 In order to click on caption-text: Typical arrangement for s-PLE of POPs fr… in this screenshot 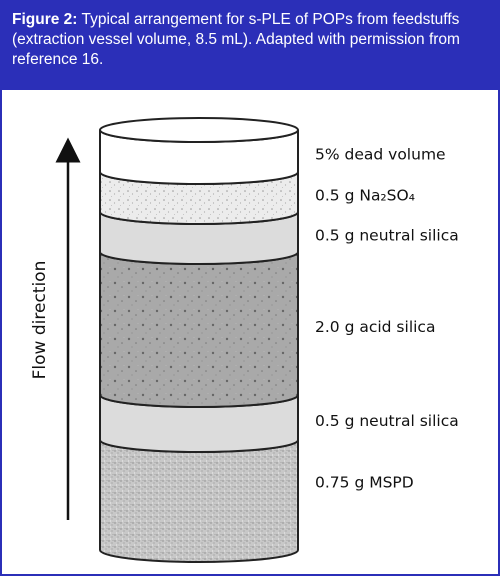, I will do `click(236, 39)`.